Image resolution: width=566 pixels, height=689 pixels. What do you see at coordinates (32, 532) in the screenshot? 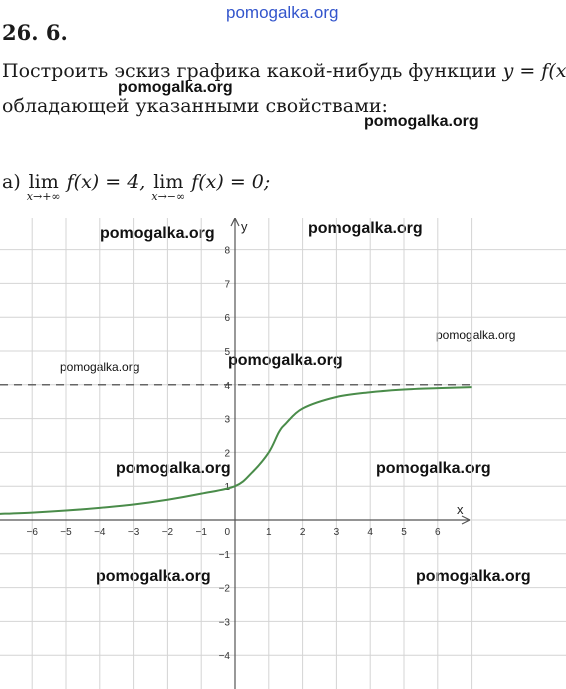
I see `x-tick-label: −6` at bounding box center [32, 532].